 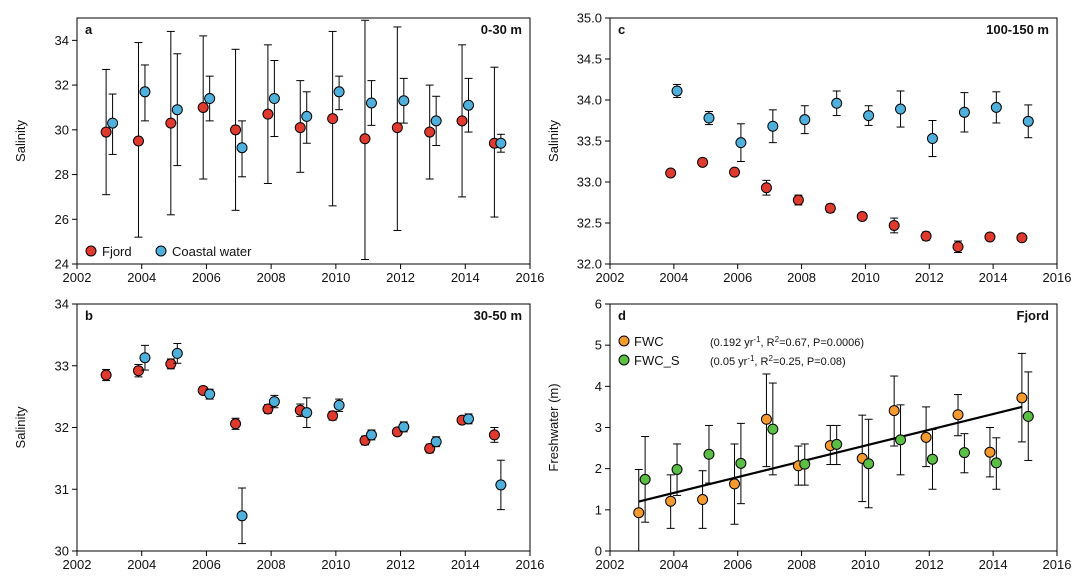 What do you see at coordinates (846, 205) in the screenshot?
I see `series-fjord` at bounding box center [846, 205].